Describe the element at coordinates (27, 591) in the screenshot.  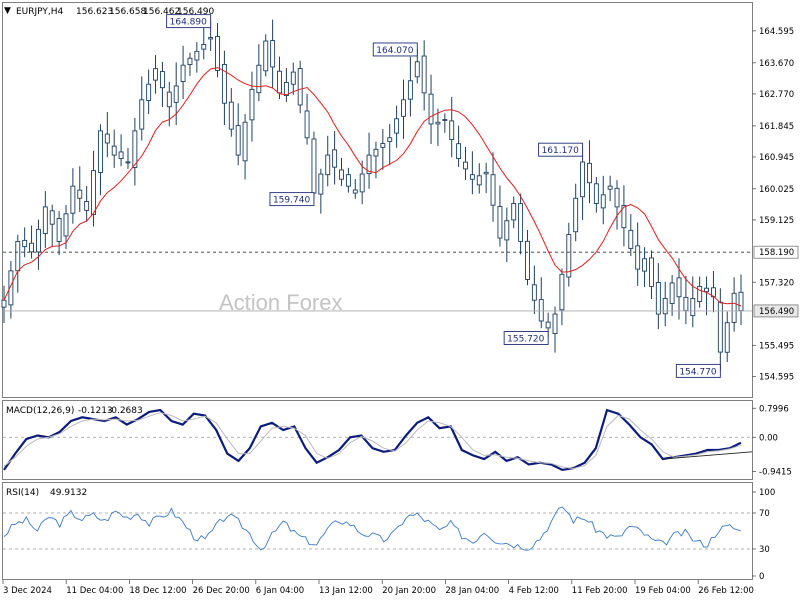
I see `x-tick-label: 3 Dec 2024` at that location.